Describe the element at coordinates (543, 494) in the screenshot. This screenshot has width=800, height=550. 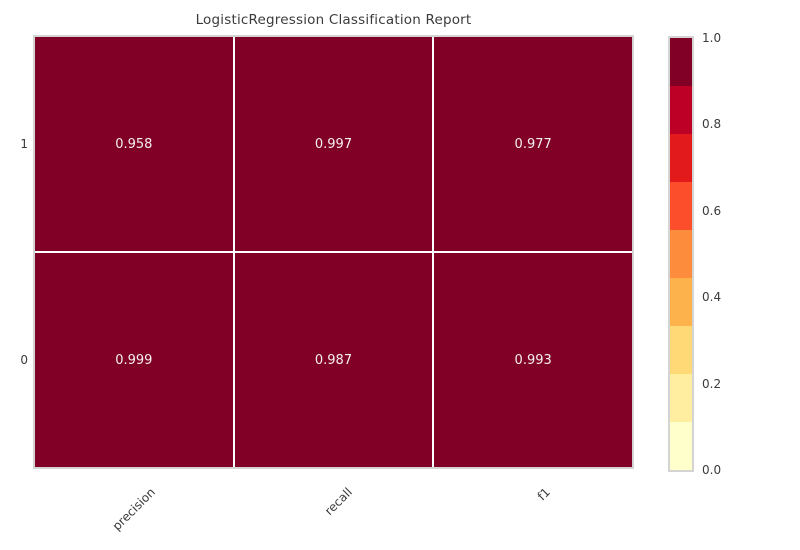
I see `x-axis-tick-label-f1: f1` at that location.